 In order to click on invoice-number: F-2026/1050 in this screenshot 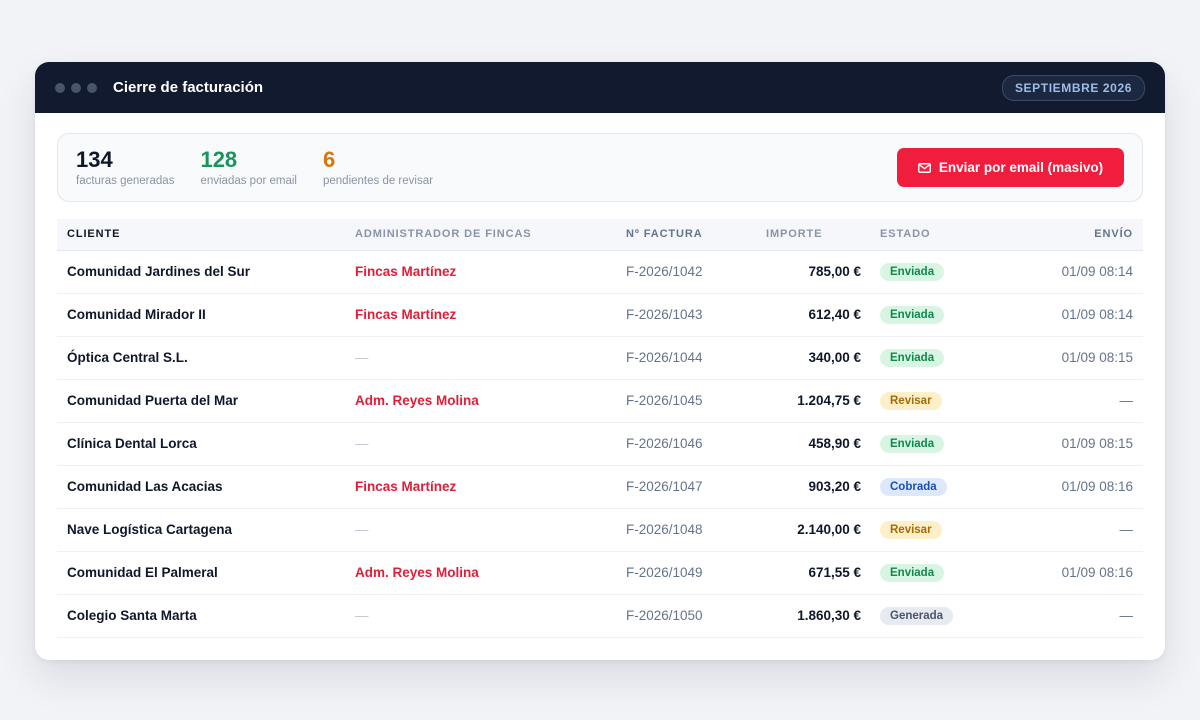, I will do `click(686, 616)`.